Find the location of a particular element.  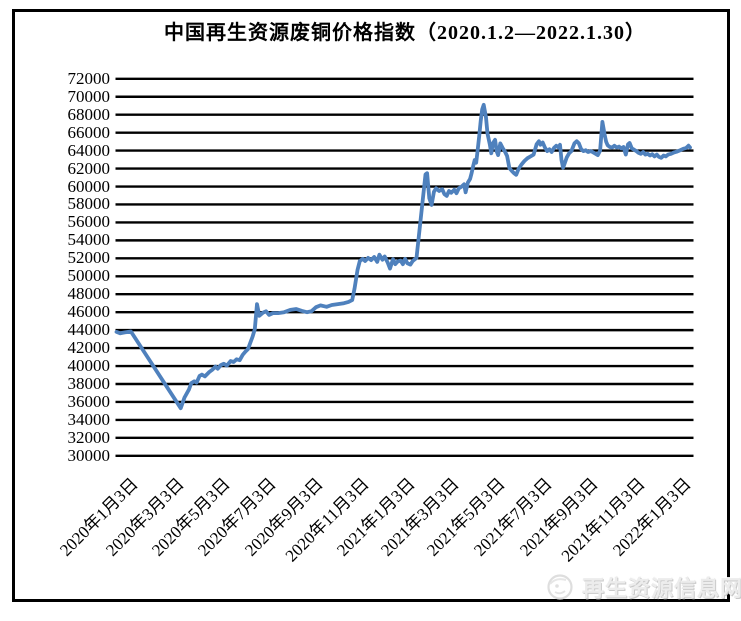

y-tick-label: 70000 is located at coordinates (89, 96).